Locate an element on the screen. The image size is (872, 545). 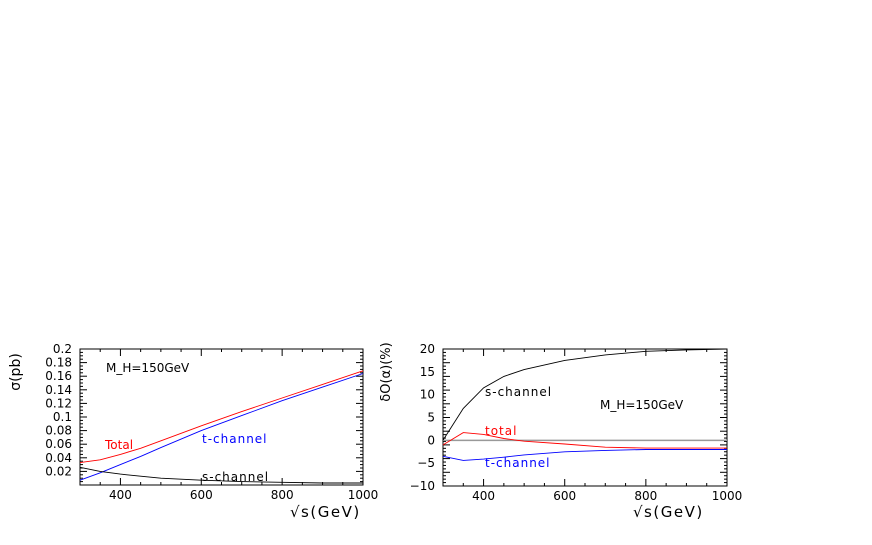
y-tick-label: −5 is located at coordinates (426, 463).